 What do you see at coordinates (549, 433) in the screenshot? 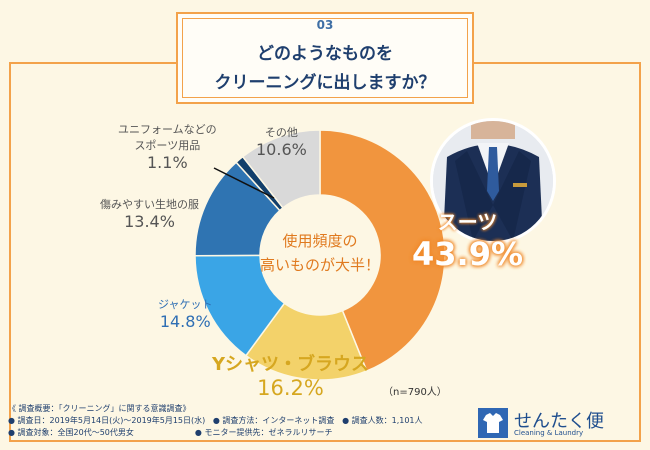
I see `logo-subtitle: Cleaning & Laundry` at bounding box center [549, 433].